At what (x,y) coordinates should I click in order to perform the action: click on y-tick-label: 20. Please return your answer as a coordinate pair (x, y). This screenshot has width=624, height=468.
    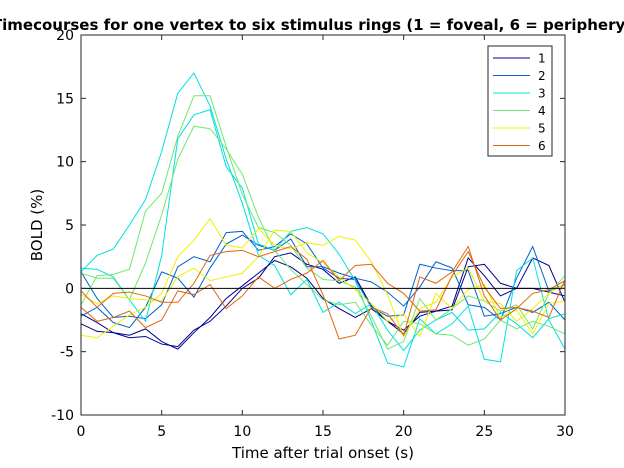
    Looking at the image, I should click on (65, 36).